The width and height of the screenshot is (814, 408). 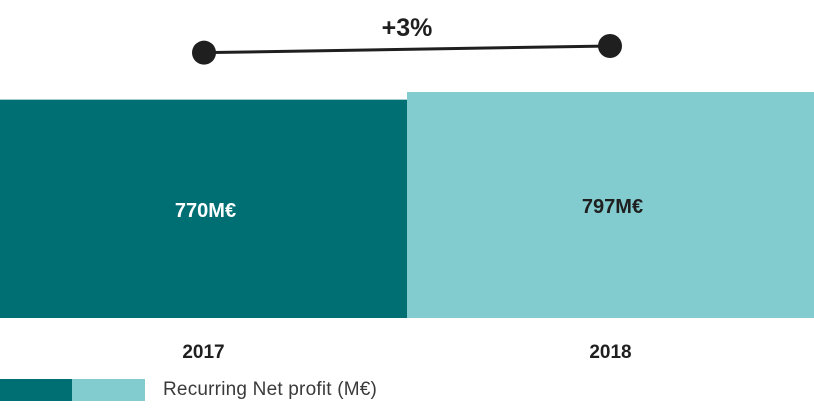 I want to click on growth-dot-2017, so click(x=204, y=52).